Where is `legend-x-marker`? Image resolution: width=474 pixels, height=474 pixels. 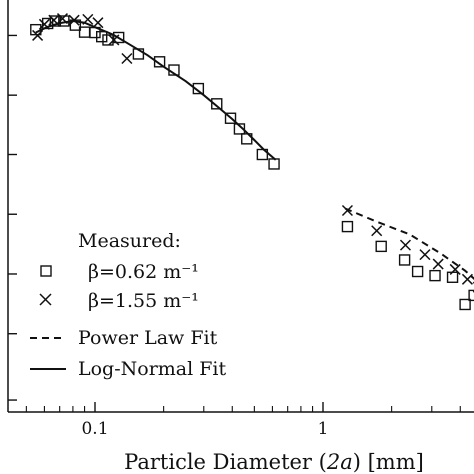
legend-x-marker is located at coordinates (45, 299).